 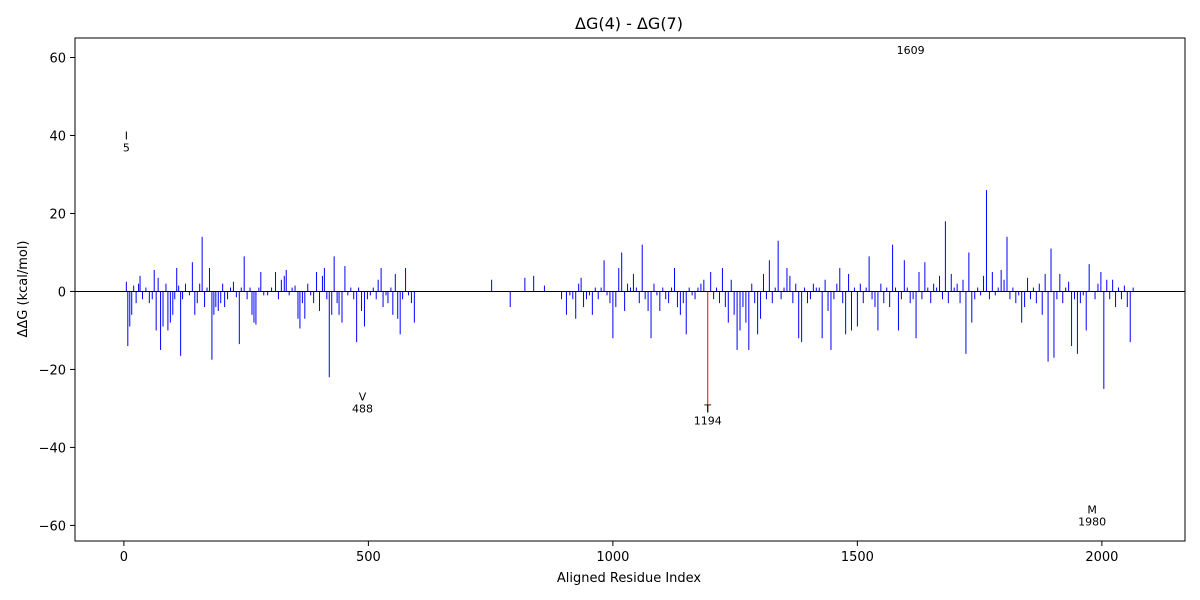 What do you see at coordinates (911, 50) in the screenshot?
I see `annotation-index-3: 1609` at bounding box center [911, 50].